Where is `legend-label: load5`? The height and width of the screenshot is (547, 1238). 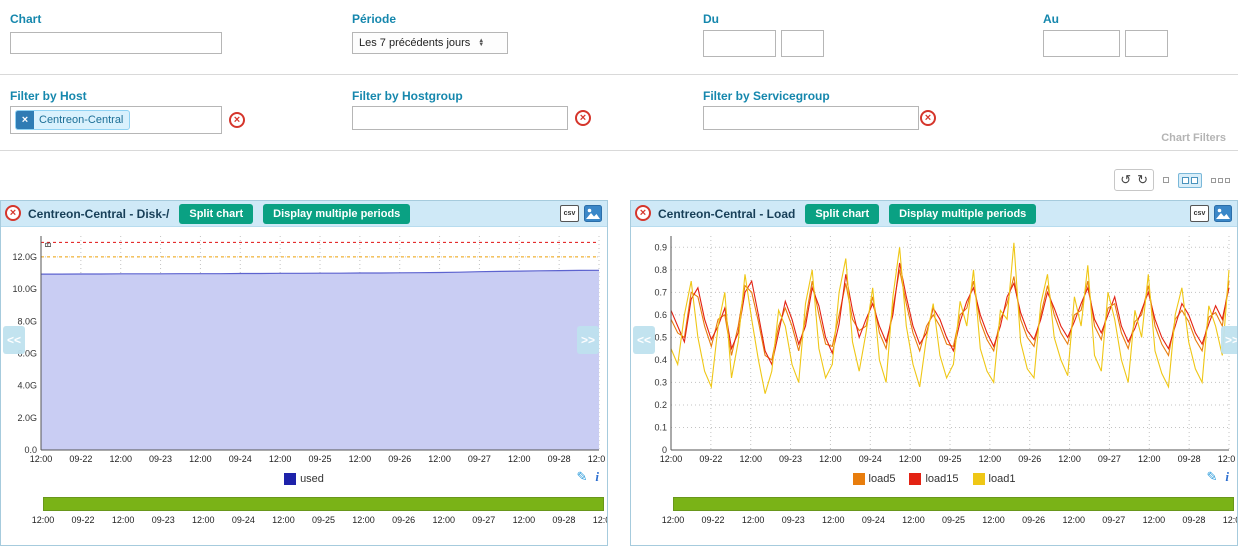
legend-label: load5 is located at coordinates (882, 479).